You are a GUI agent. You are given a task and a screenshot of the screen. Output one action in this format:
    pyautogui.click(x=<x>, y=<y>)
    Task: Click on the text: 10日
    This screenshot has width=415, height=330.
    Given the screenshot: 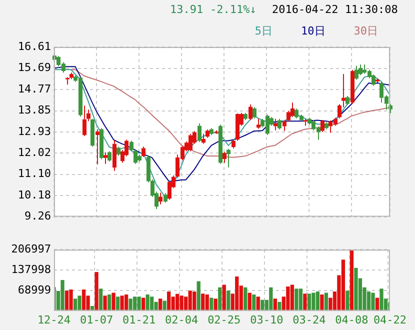 What is the action you would take?
    pyautogui.click(x=313, y=31)
    